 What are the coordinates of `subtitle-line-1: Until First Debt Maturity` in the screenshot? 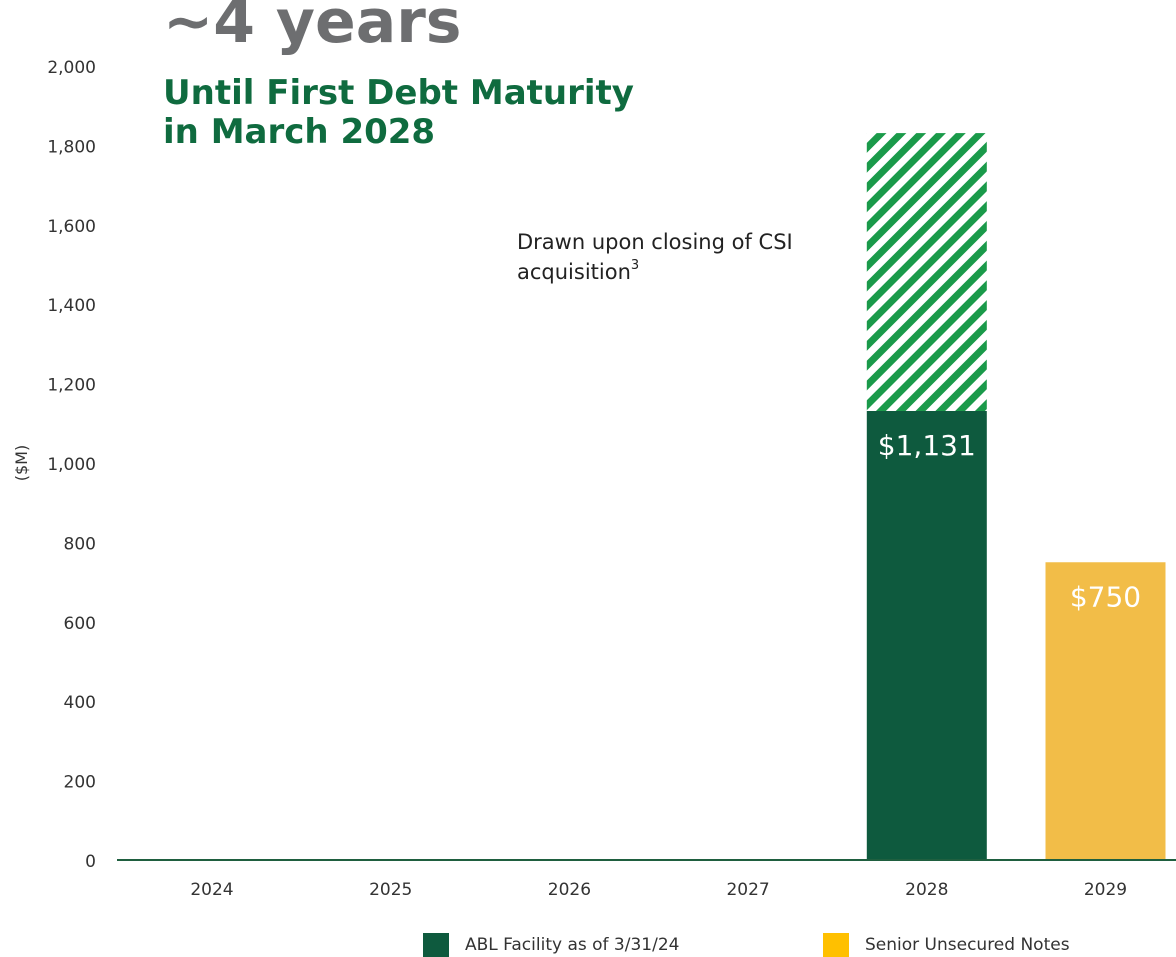 It's located at (398, 93).